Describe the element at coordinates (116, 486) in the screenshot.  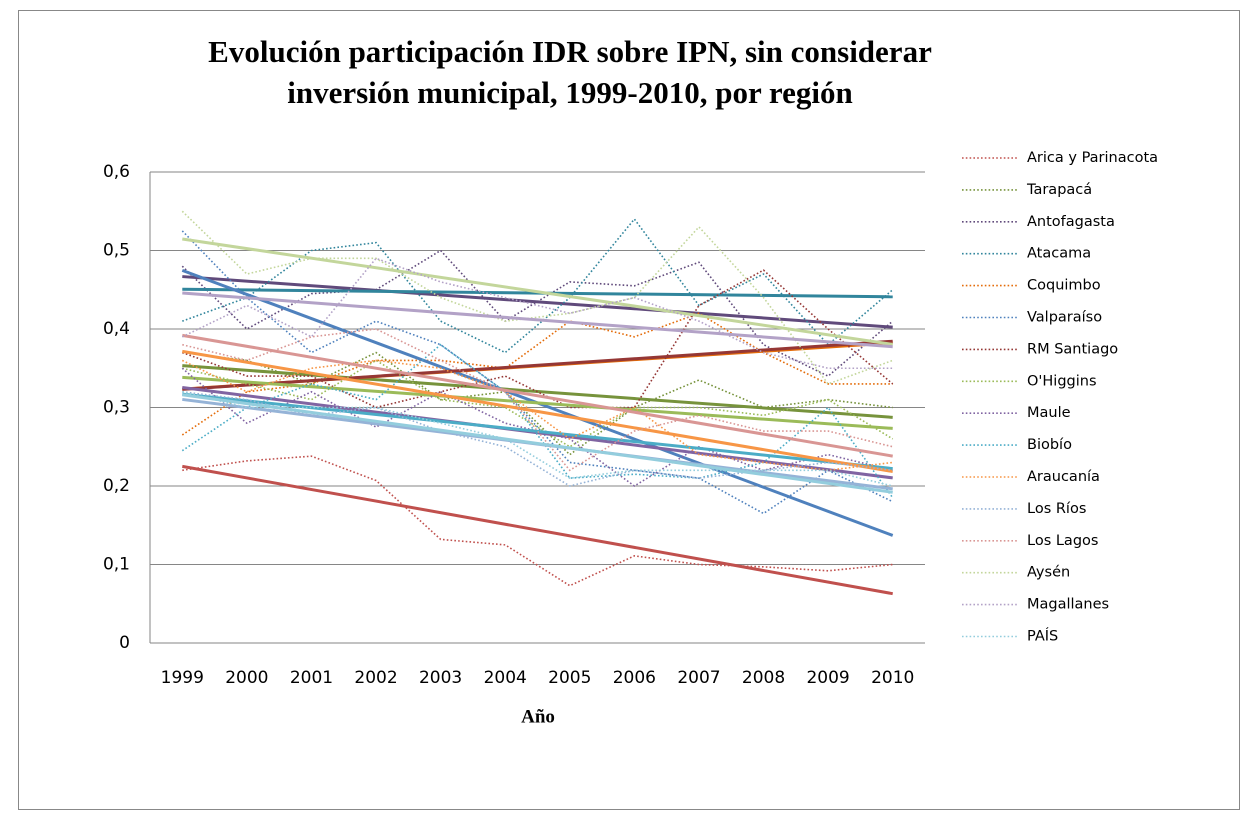
I see `y-tick-label: 0,2` at that location.